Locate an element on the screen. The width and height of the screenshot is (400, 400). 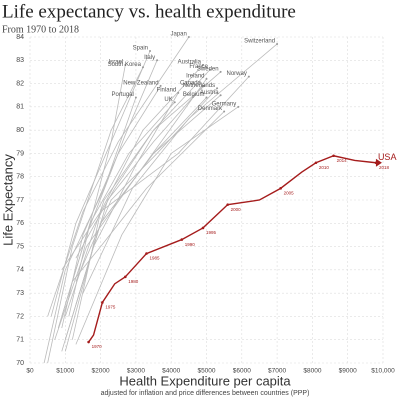
x-tick-label: $4000 is located at coordinates (171, 371).